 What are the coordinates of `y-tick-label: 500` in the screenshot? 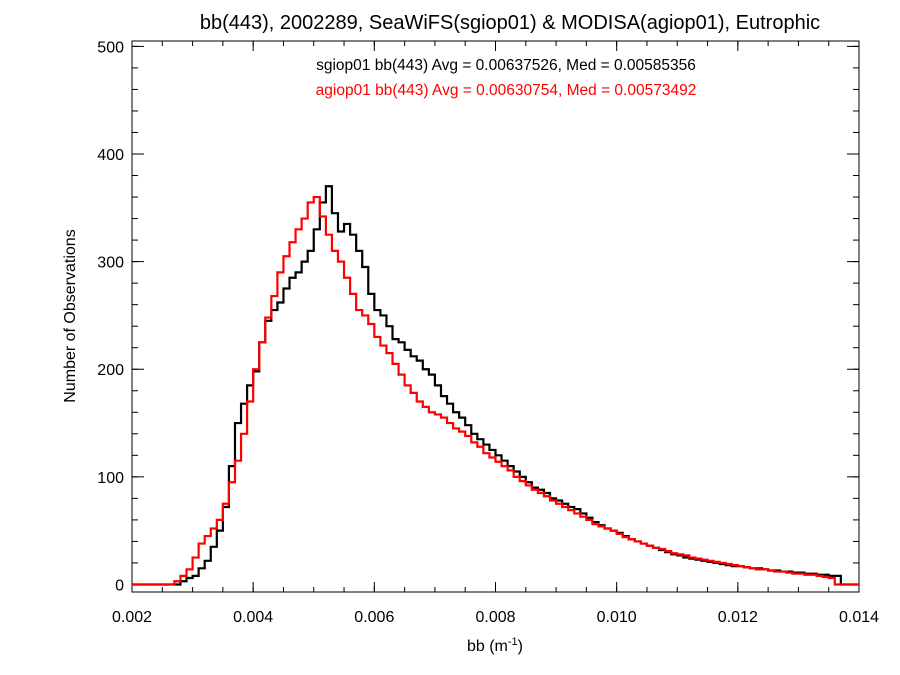 It's located at (110, 47).